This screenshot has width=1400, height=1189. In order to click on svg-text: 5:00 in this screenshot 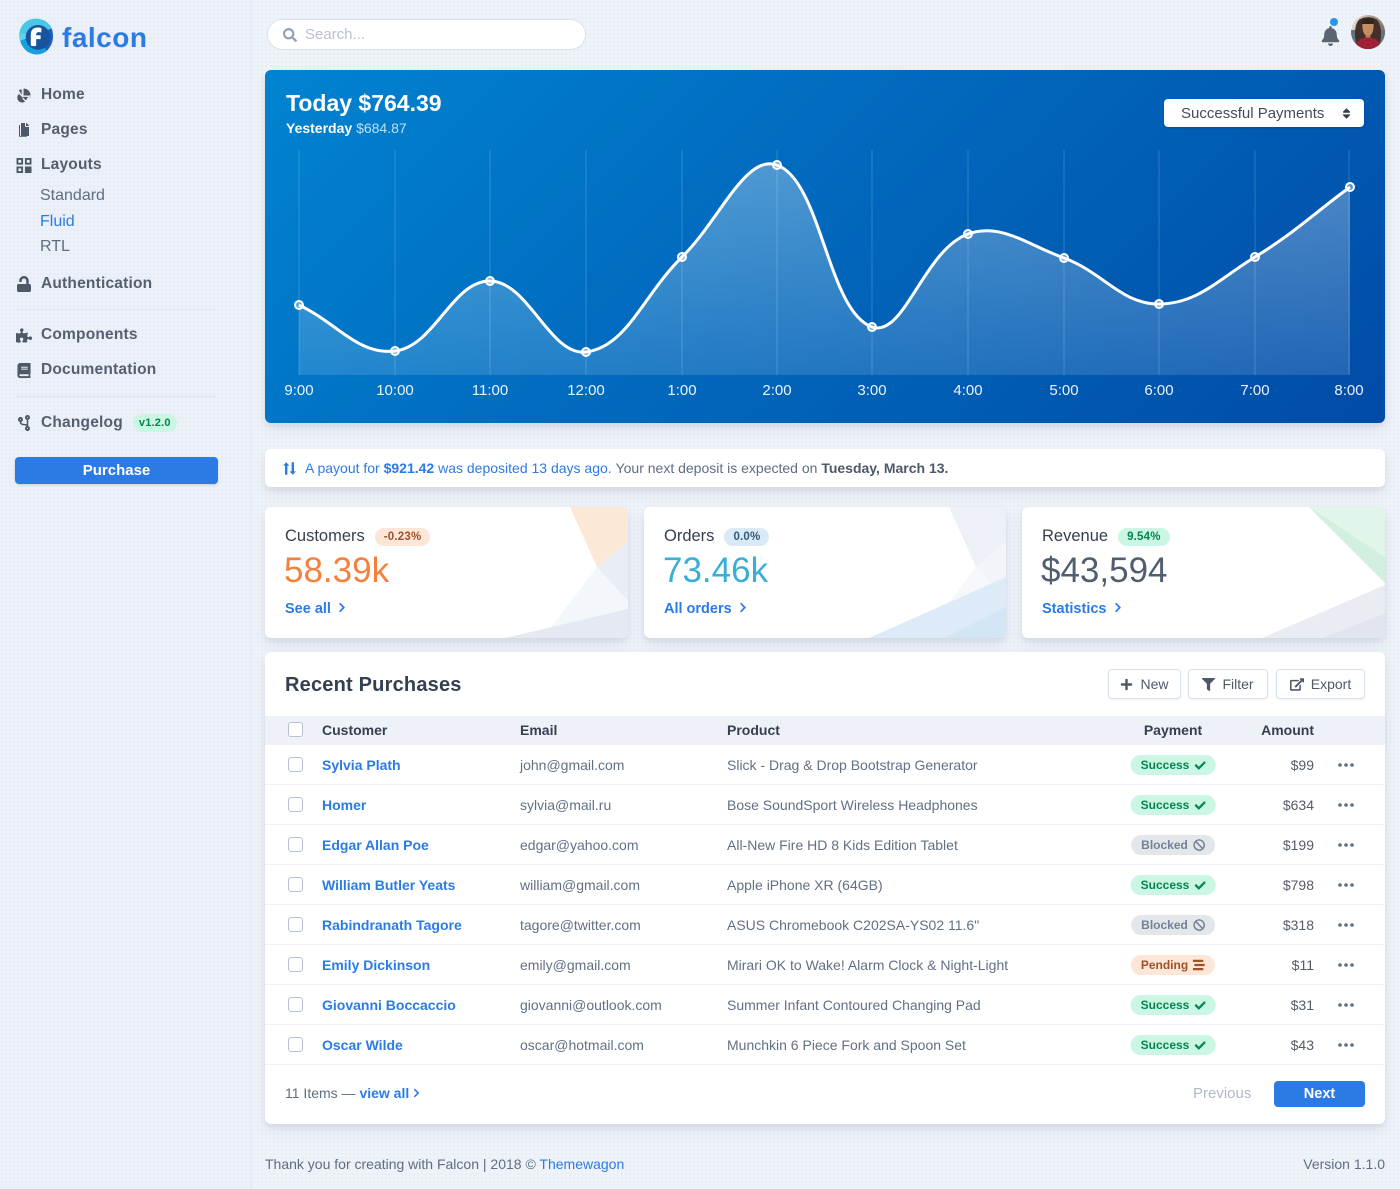, I will do `click(1063, 390)`.